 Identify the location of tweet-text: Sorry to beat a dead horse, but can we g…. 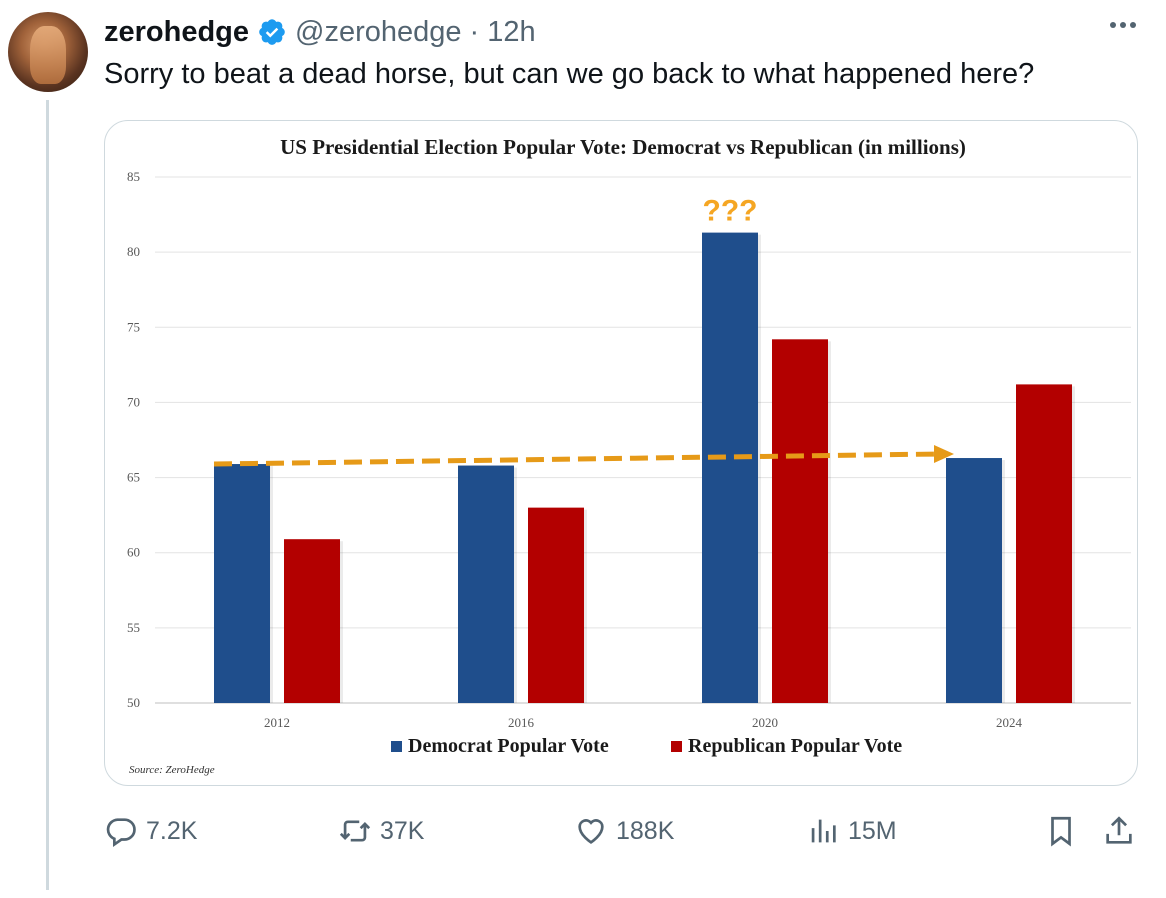
(569, 74).